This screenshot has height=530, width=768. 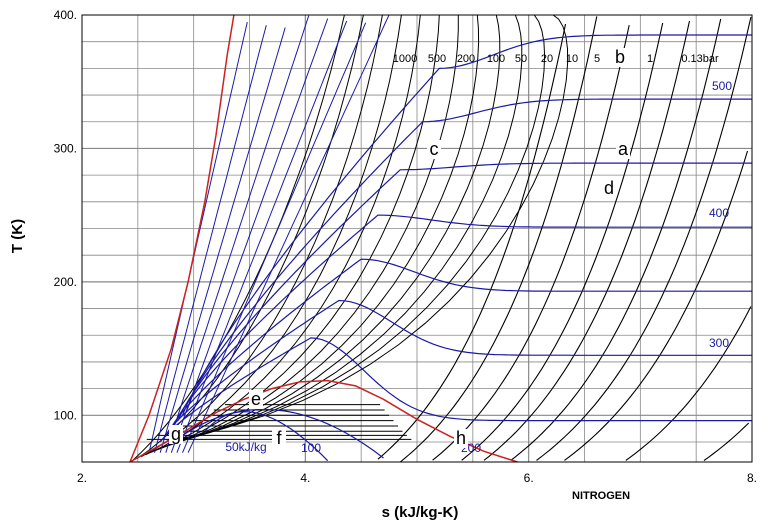 What do you see at coordinates (182, 238) in the screenshot?
I see `liquid-line` at bounding box center [182, 238].